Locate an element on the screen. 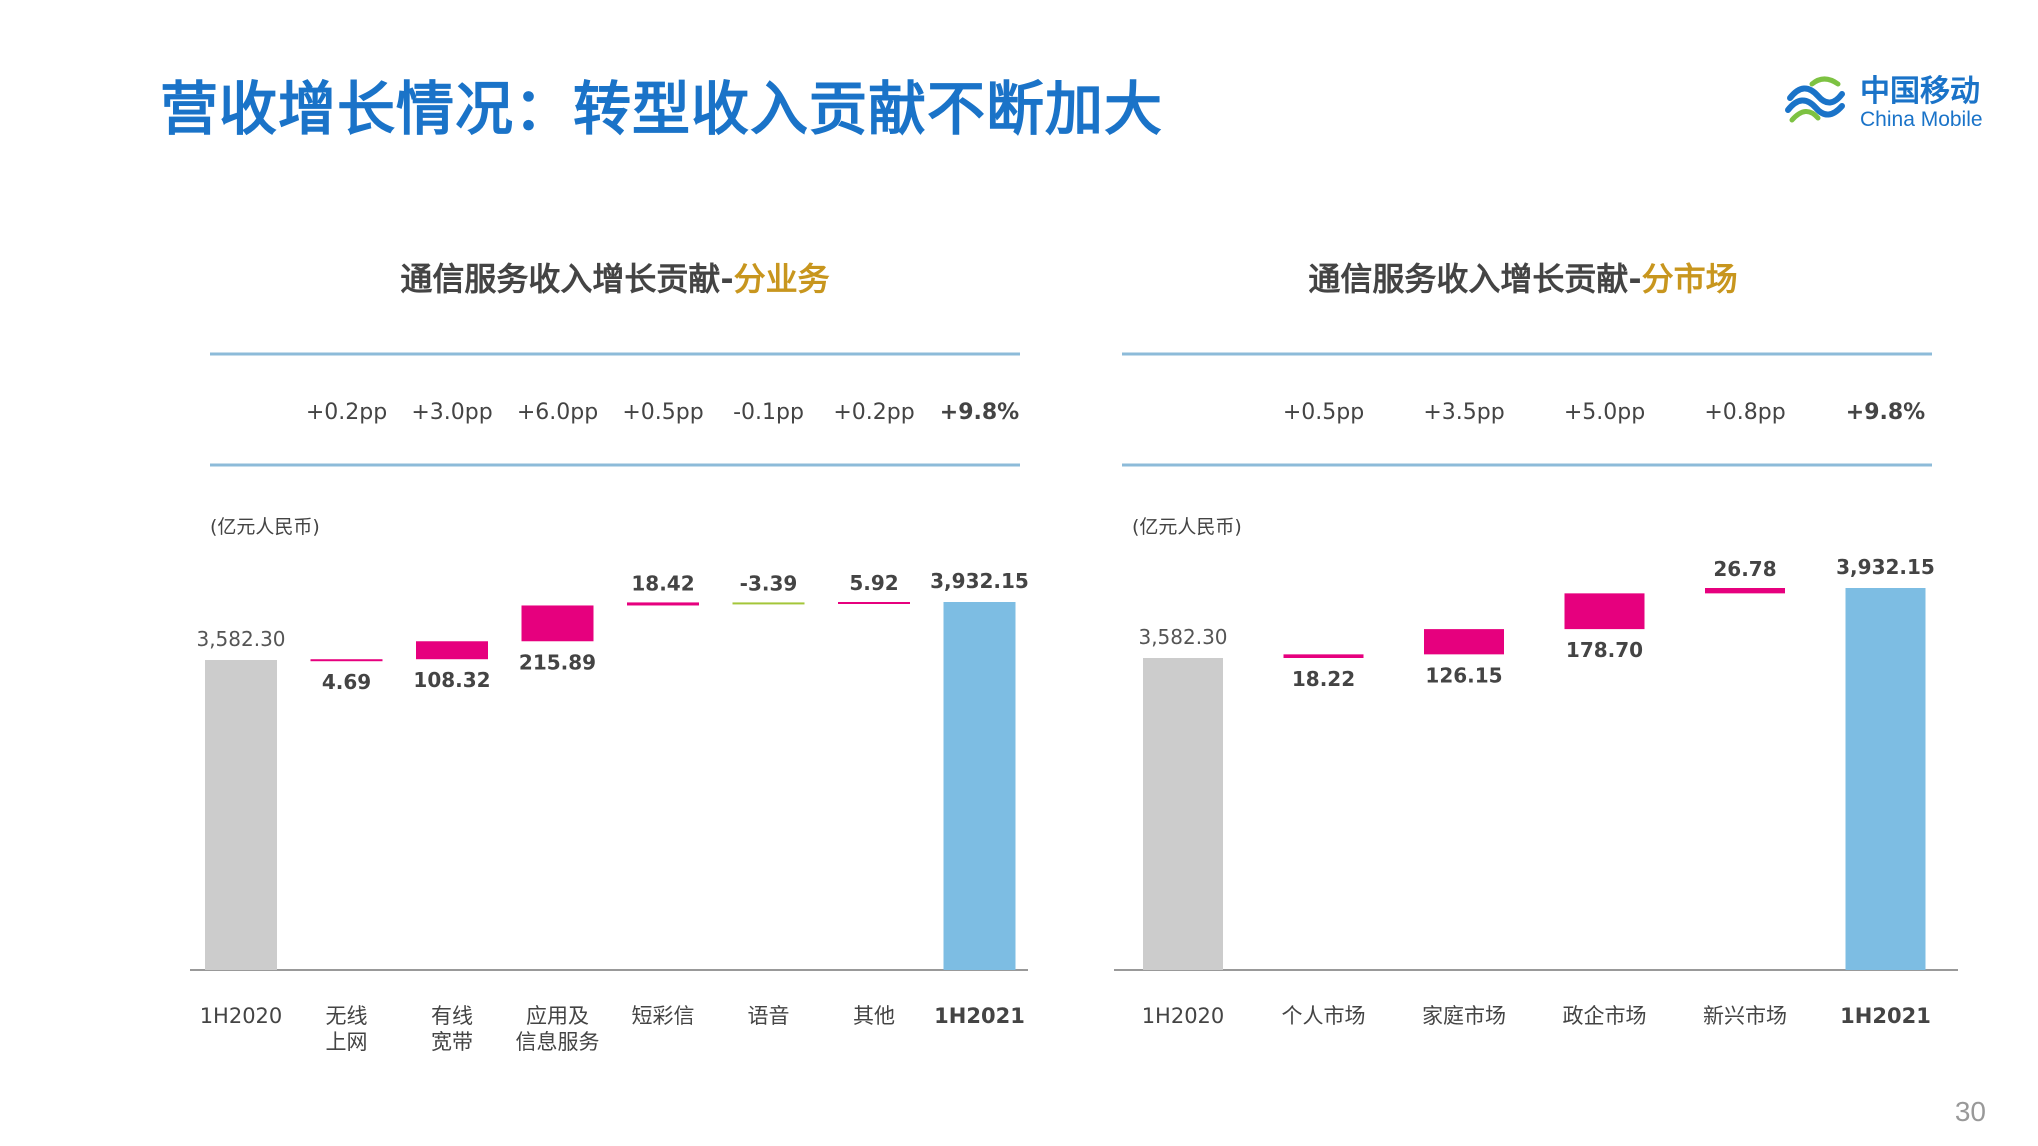 The height and width of the screenshot is (1146, 2038). pp-label-2: +3.5pp is located at coordinates (1463, 412).